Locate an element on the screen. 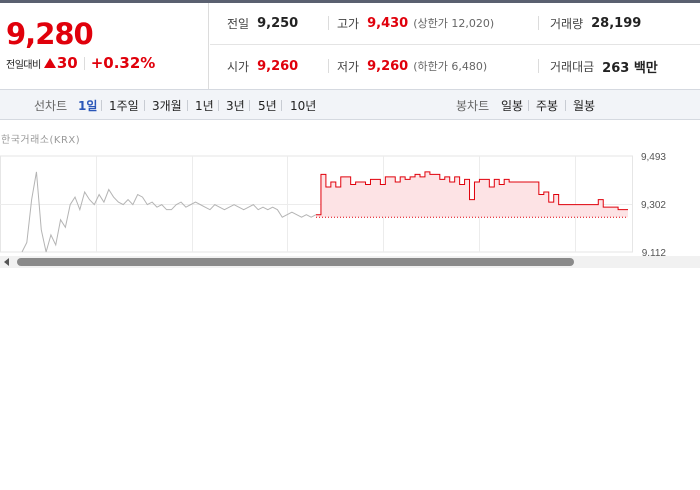 The width and height of the screenshot is (700, 490). tab-5year: 5년 is located at coordinates (267, 106).